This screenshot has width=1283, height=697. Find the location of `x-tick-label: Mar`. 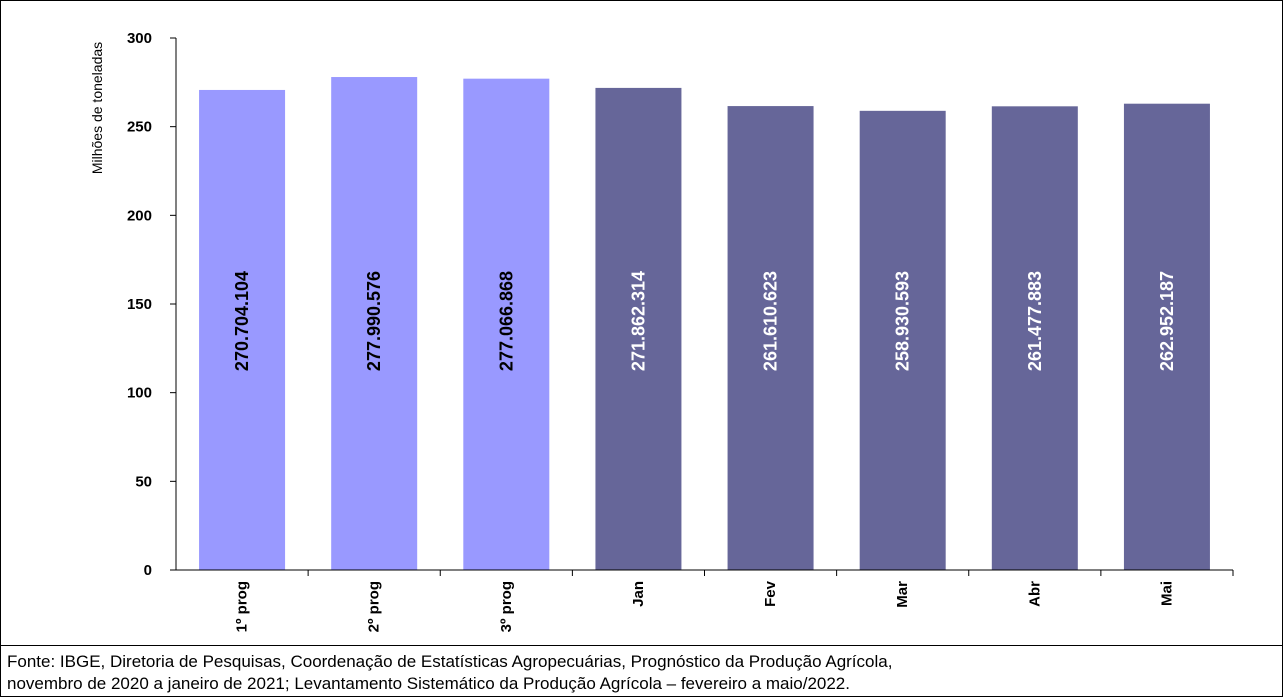

x-tick-label: Mar is located at coordinates (902, 594).